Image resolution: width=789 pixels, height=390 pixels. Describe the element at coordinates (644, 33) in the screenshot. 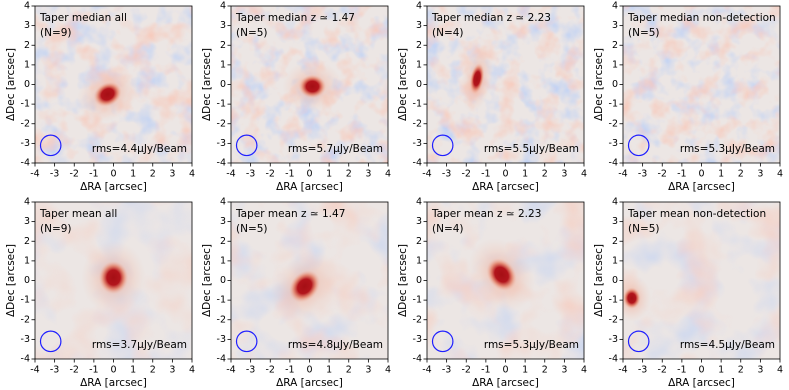

I see `panel-subtitle: (N=5)` at that location.